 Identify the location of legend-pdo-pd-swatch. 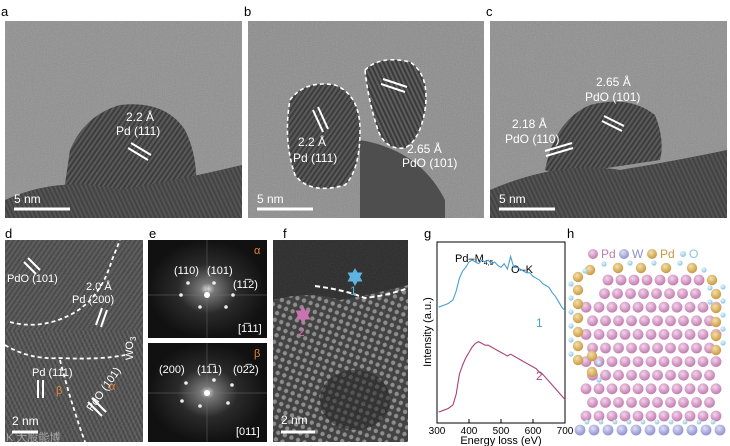
(652, 254).